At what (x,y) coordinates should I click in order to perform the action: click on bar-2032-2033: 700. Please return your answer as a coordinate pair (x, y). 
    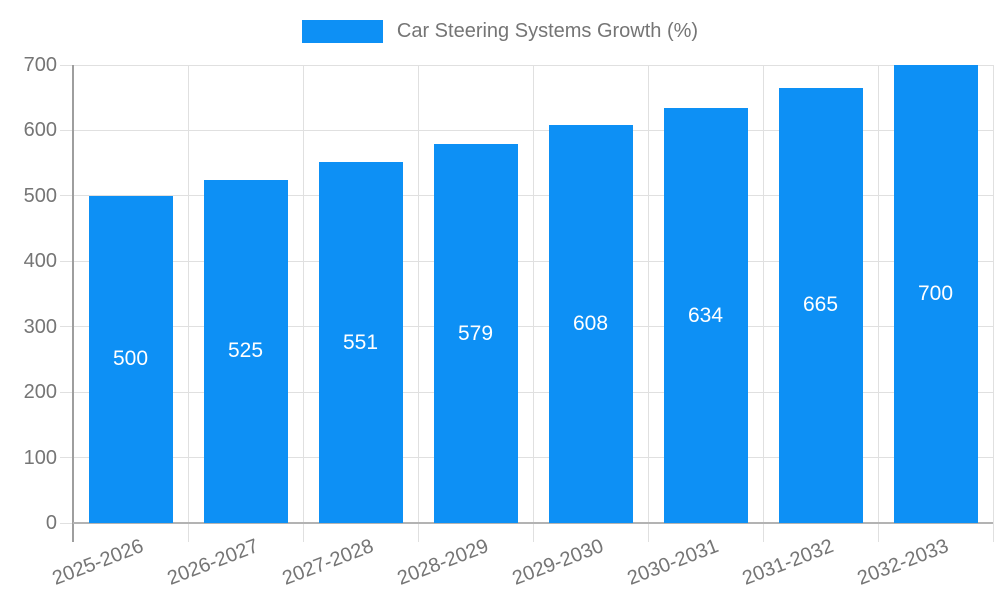
    Looking at the image, I should click on (935, 294).